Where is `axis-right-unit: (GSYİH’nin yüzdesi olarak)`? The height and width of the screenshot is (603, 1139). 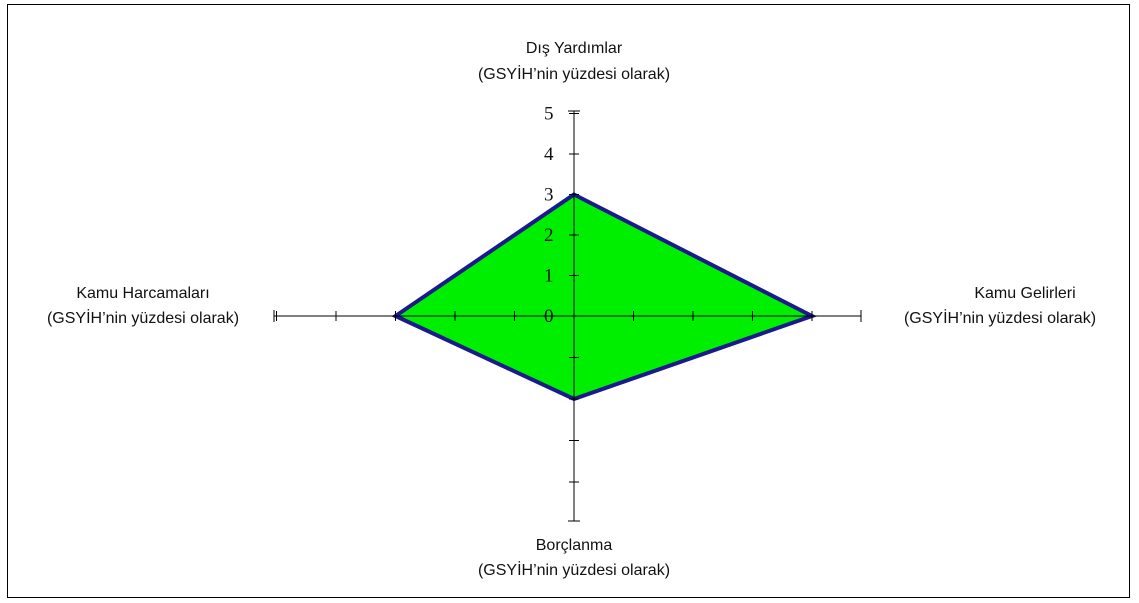 axis-right-unit: (GSYİH’nin yüzdesi olarak) is located at coordinates (1000, 317).